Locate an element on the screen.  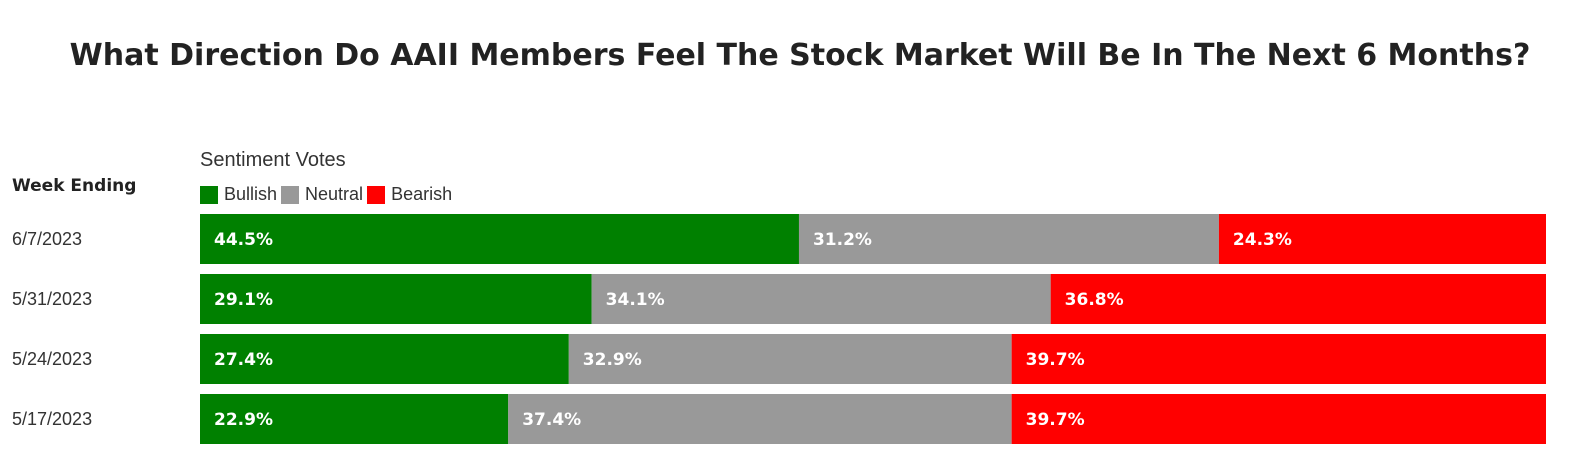
data-label-neutral: 32.9% is located at coordinates (612, 360).